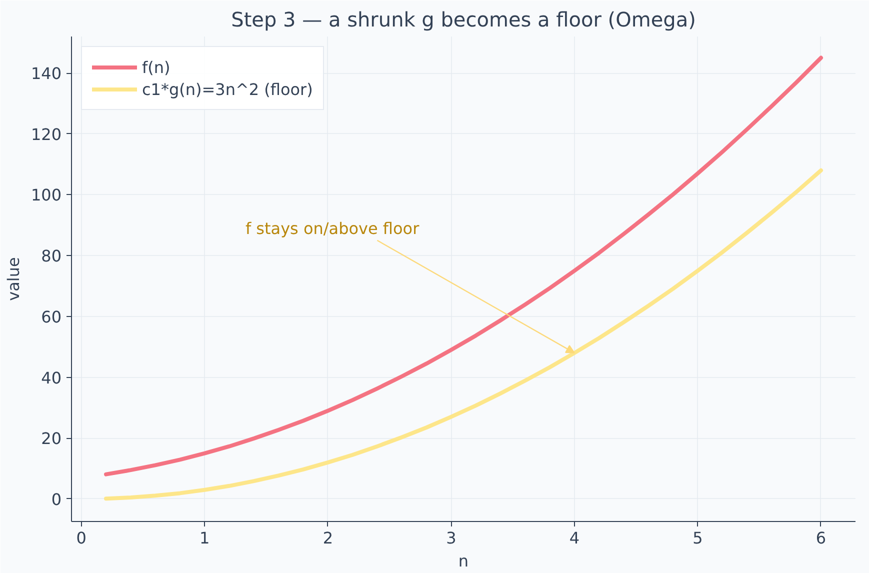 The image size is (869, 573). I want to click on x-tick-label: 3, so click(451, 538).